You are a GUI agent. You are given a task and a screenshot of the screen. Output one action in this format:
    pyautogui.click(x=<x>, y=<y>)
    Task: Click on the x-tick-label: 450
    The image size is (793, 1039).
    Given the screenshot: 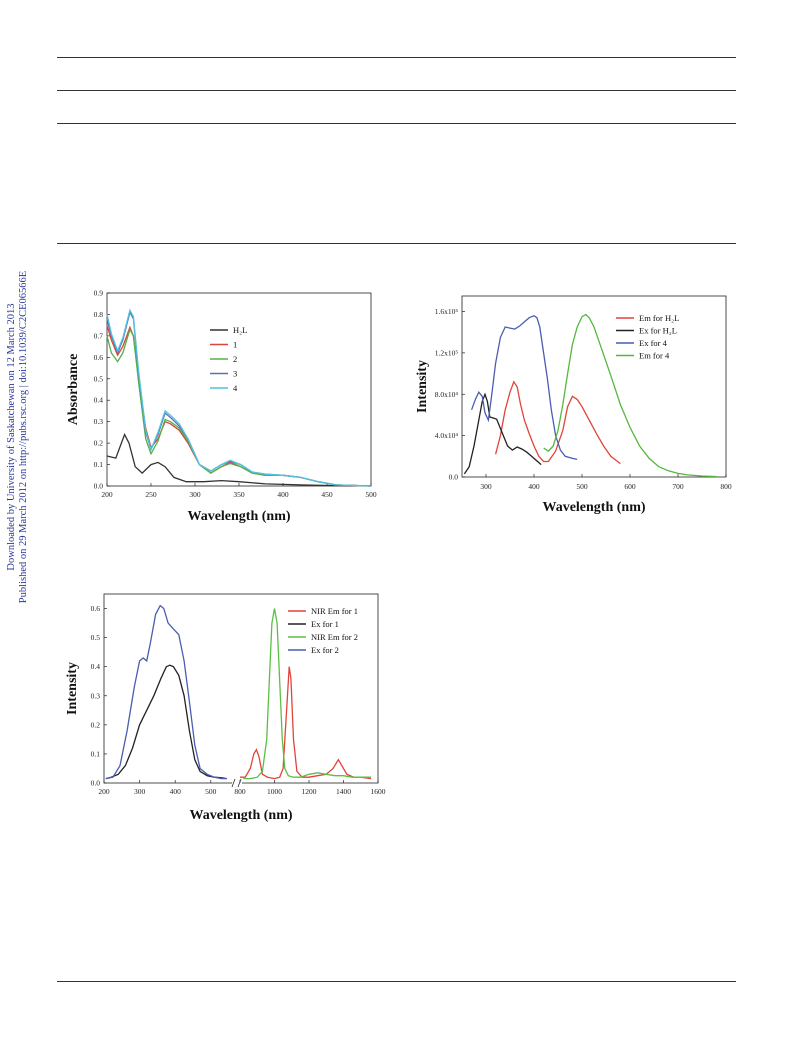 What is the action you would take?
    pyautogui.click(x=327, y=494)
    